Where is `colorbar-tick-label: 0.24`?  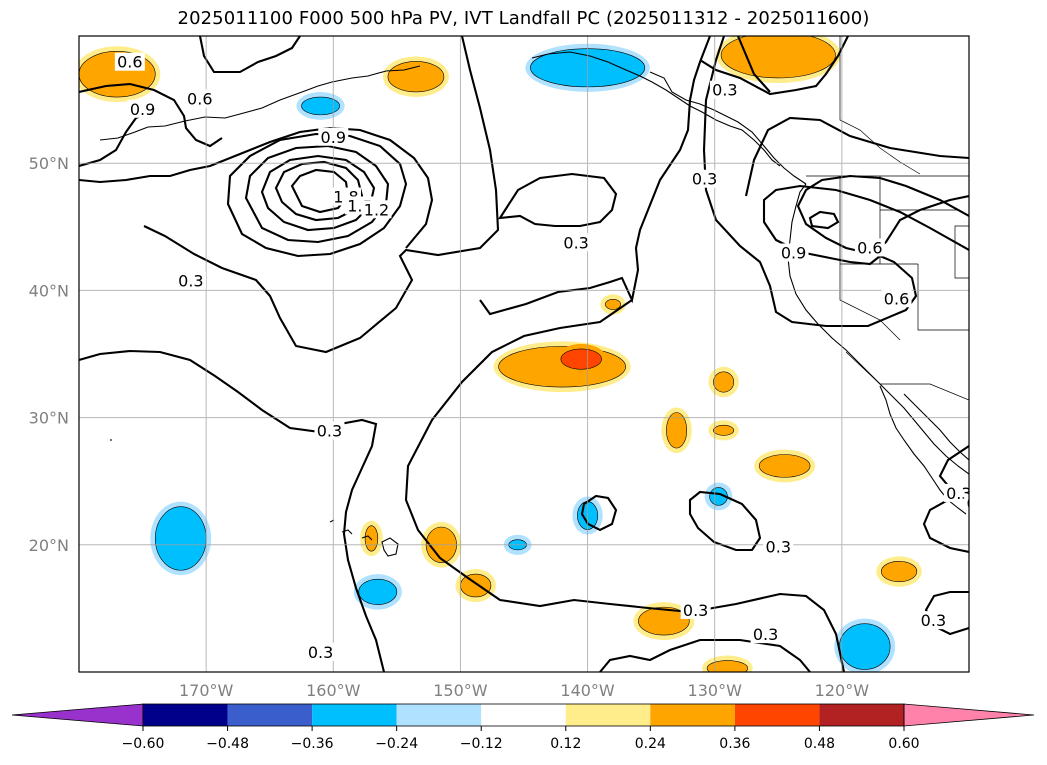 colorbar-tick-label: 0.24 is located at coordinates (650, 744).